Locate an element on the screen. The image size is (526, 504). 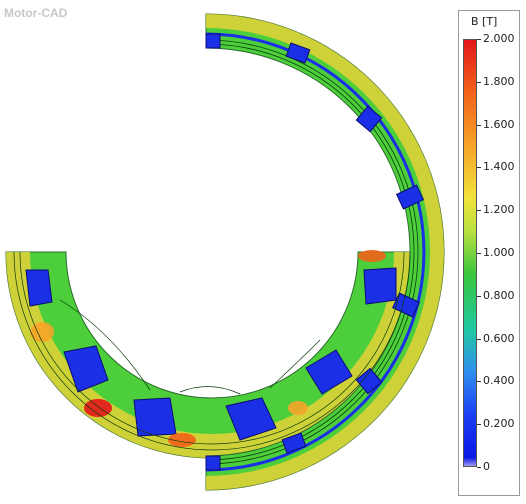
legend-tick-label: 1.200 is located at coordinates (499, 210).